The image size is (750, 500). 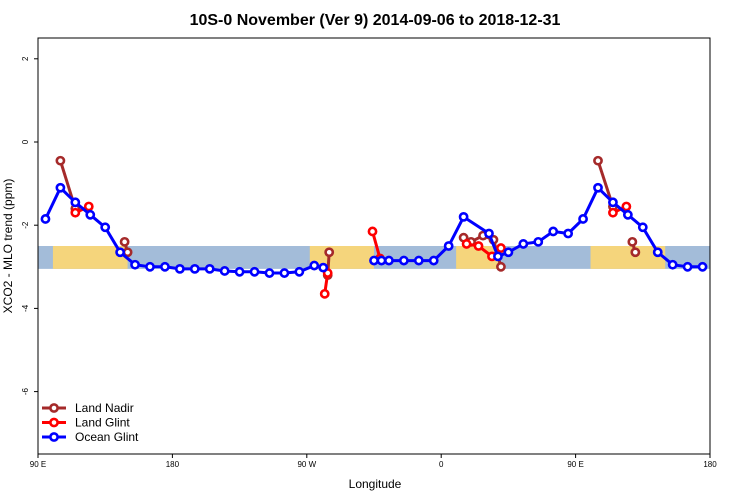 I want to click on land-glint-legend-label: Land Glint, so click(x=102, y=423).